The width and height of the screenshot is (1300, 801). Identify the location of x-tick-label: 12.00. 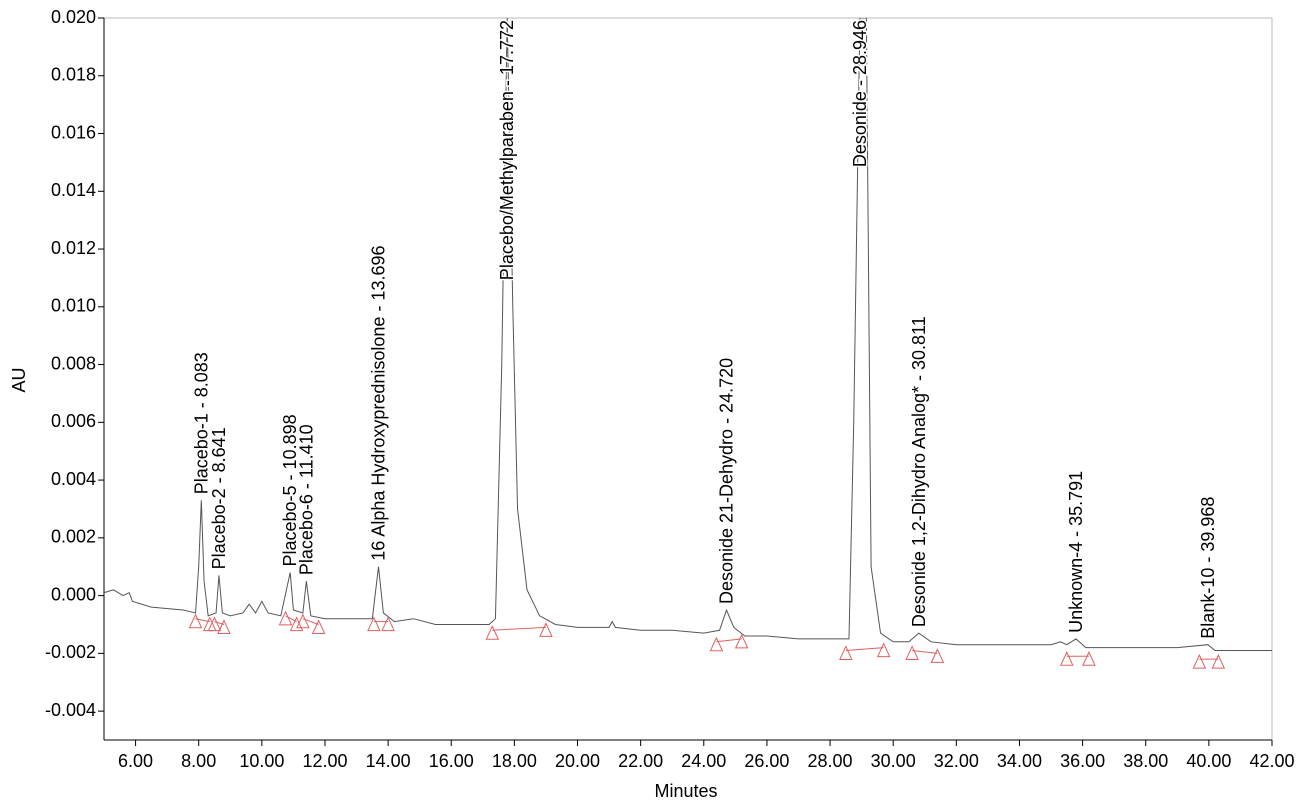
(324, 761).